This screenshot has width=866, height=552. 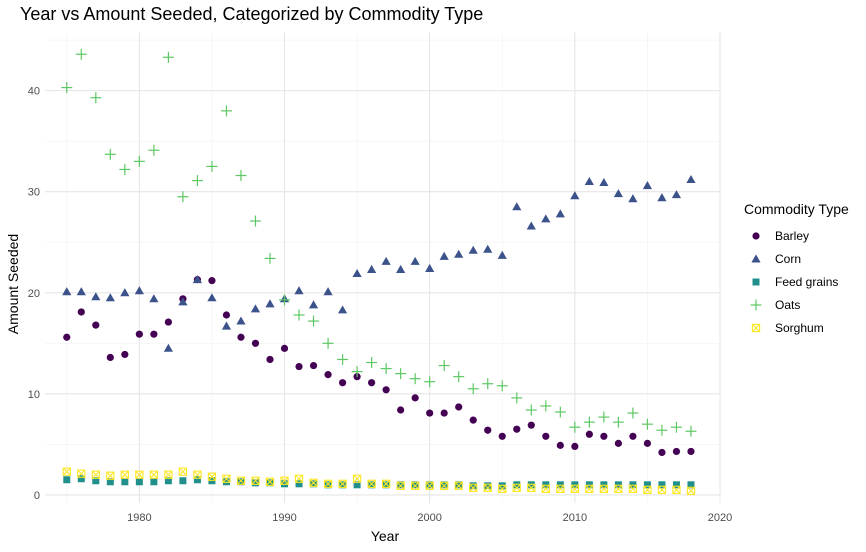 I want to click on legend-label-sorghum: Sorghum, so click(x=799, y=328).